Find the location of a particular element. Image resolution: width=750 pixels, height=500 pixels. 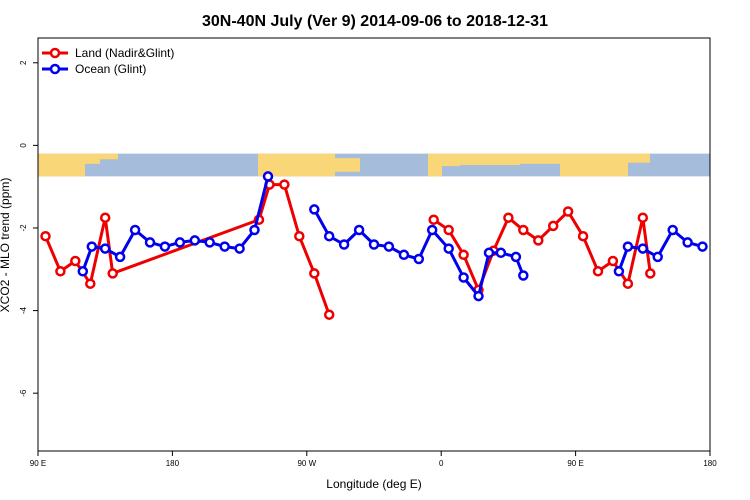

legend: Land (Nadir&Glint) Ocean (Glint) is located at coordinates (108, 61).